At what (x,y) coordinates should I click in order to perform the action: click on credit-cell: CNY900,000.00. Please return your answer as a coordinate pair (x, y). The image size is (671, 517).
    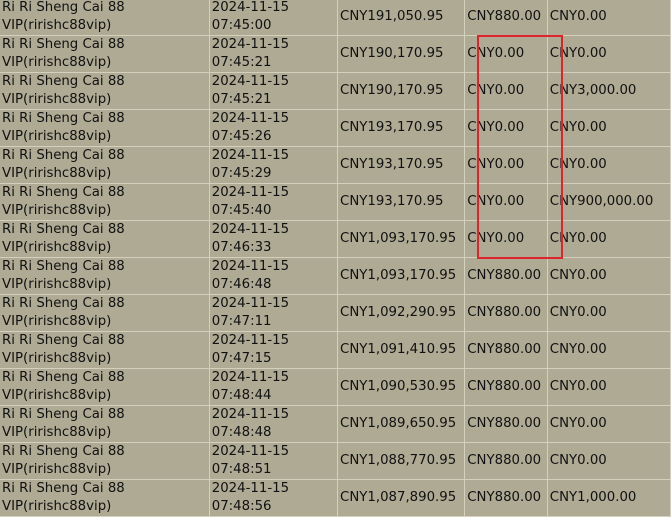
    Looking at the image, I should click on (608, 202).